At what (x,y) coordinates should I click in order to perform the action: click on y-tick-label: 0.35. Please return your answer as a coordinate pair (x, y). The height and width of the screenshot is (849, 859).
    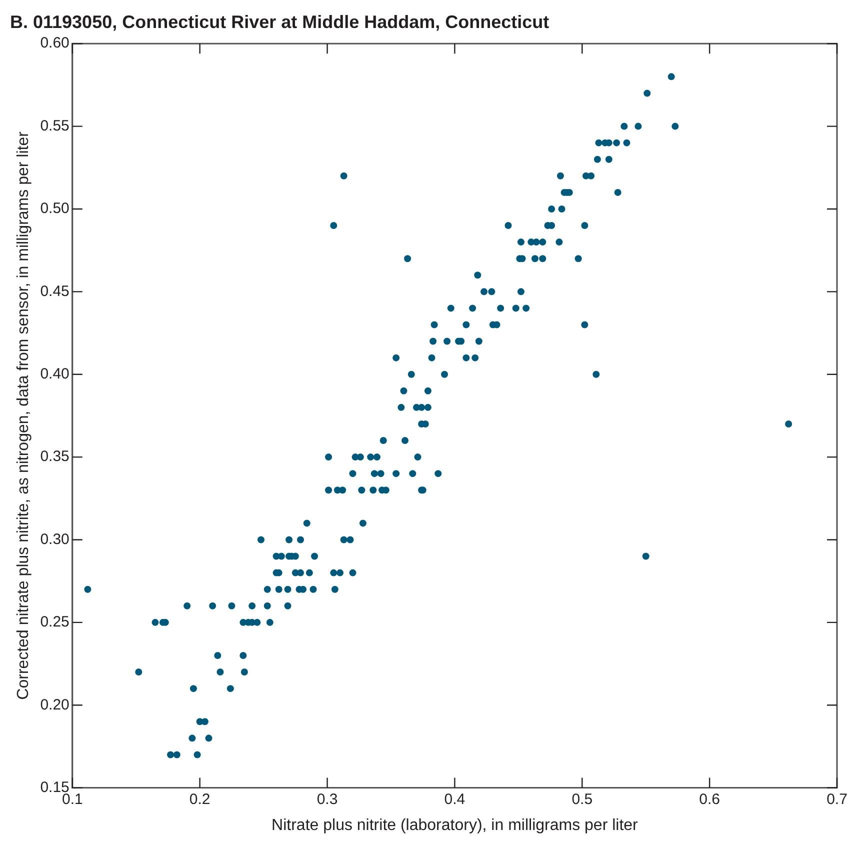
    Looking at the image, I should click on (55, 457).